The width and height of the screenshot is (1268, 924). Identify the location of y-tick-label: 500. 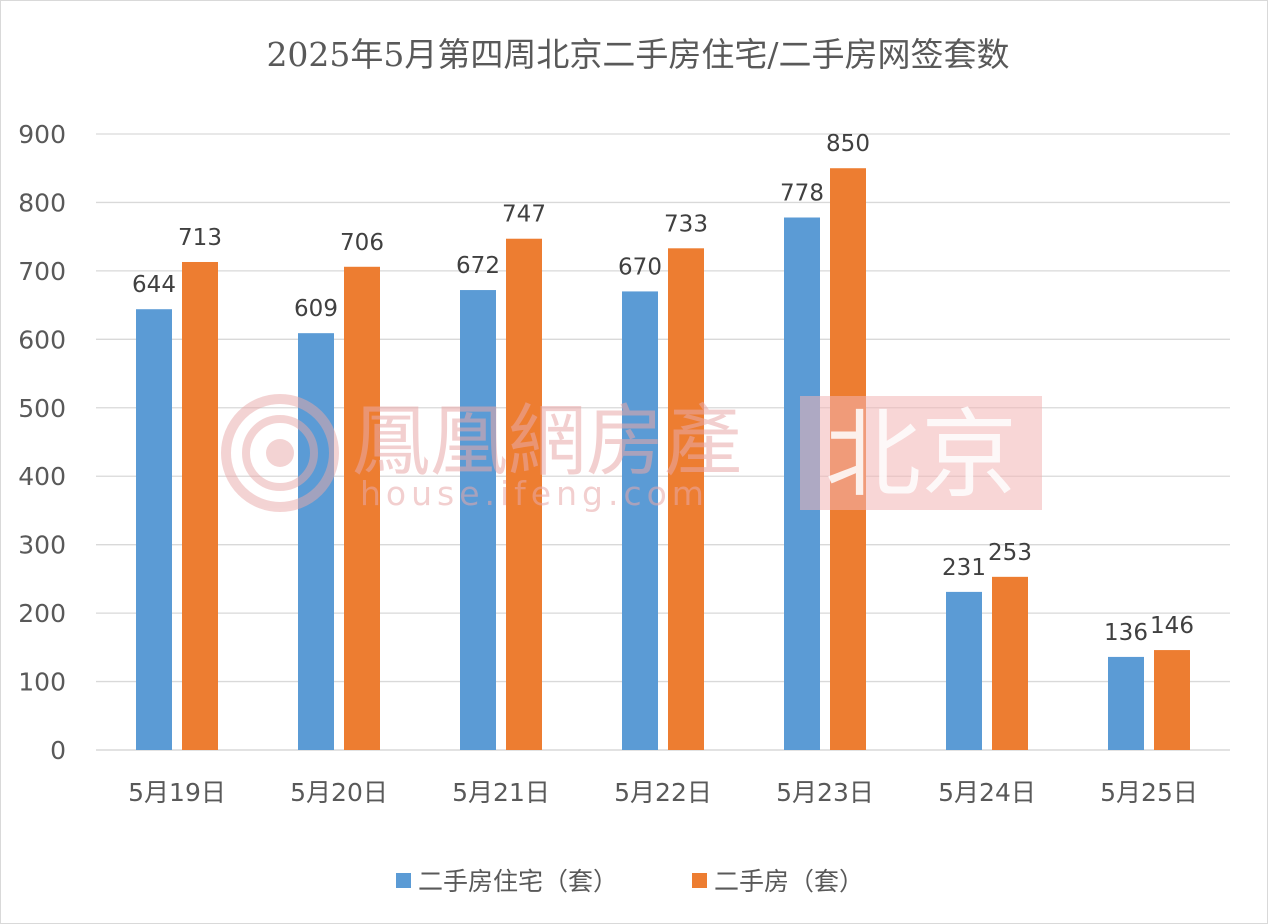
(42, 408).